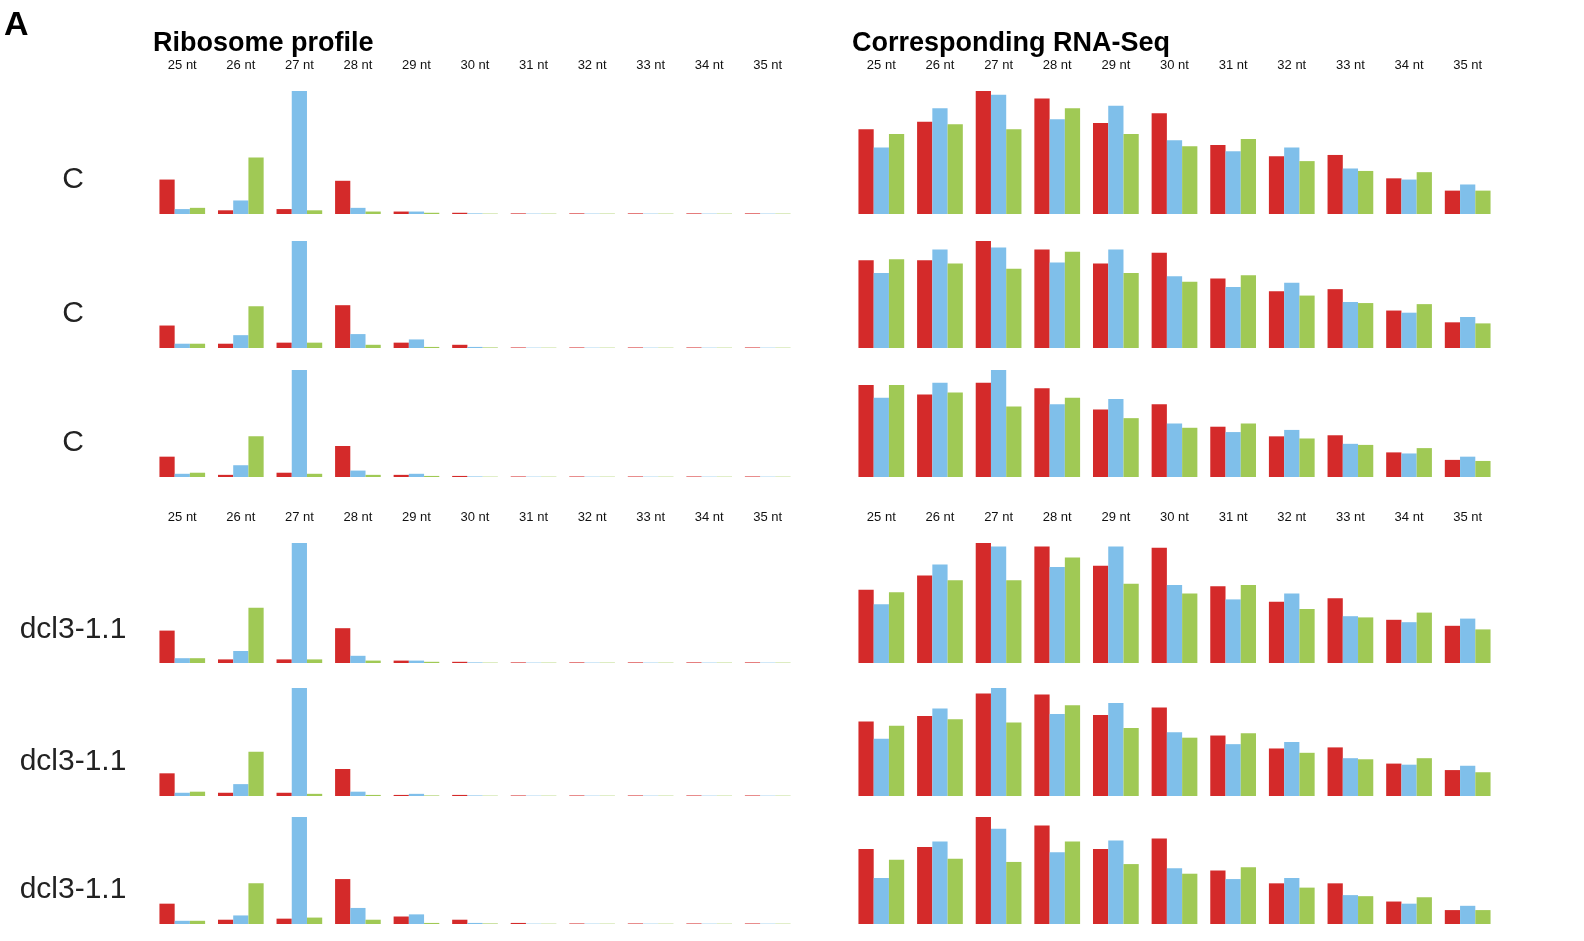  I want to click on x-tick-label: 33 nt, so click(651, 64).